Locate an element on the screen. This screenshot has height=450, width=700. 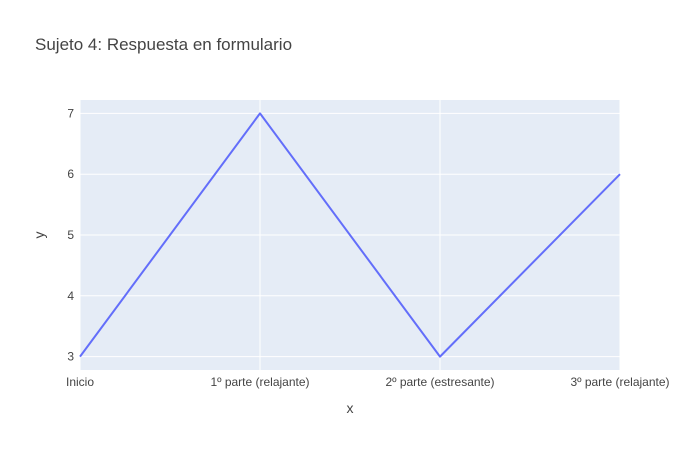
x-tick-label: 3º parte (relajante) is located at coordinates (619, 382).